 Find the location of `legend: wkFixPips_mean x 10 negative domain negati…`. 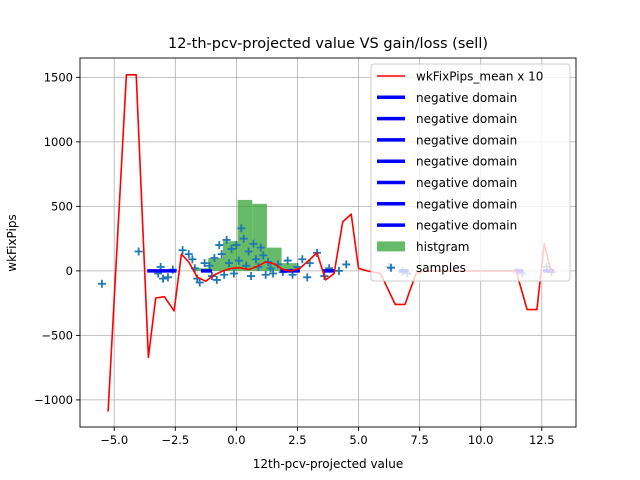

legend: wkFixPips_mean x 10 negative domain negati… is located at coordinates (470, 172).